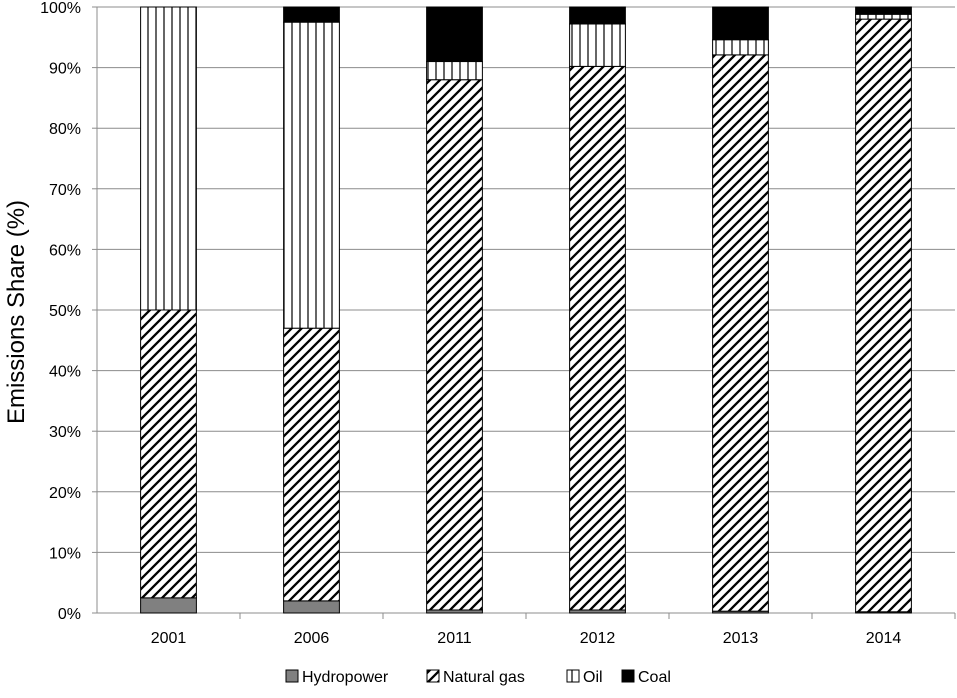 The image size is (957, 698). What do you see at coordinates (312, 638) in the screenshot?
I see `x-tick-label: 2006` at bounding box center [312, 638].